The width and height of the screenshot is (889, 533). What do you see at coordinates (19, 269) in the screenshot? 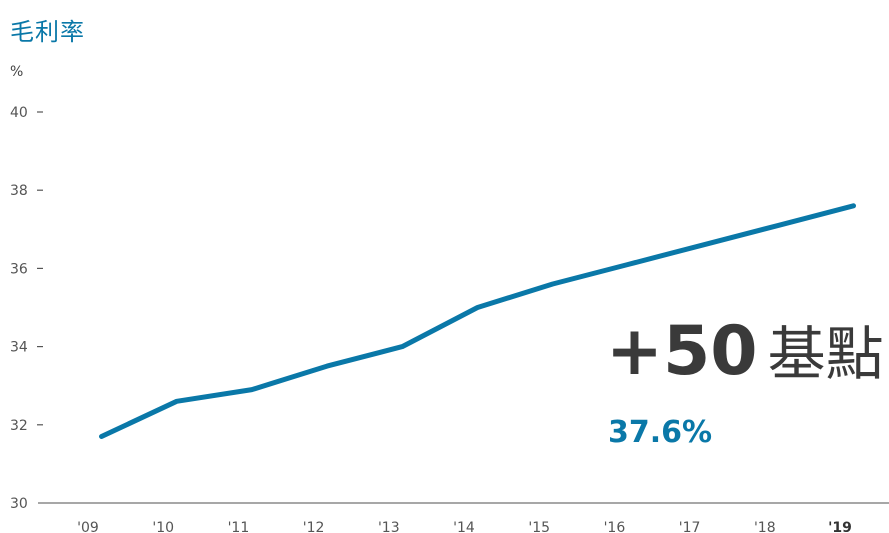
I see `y-tick-label: 36` at bounding box center [19, 269].